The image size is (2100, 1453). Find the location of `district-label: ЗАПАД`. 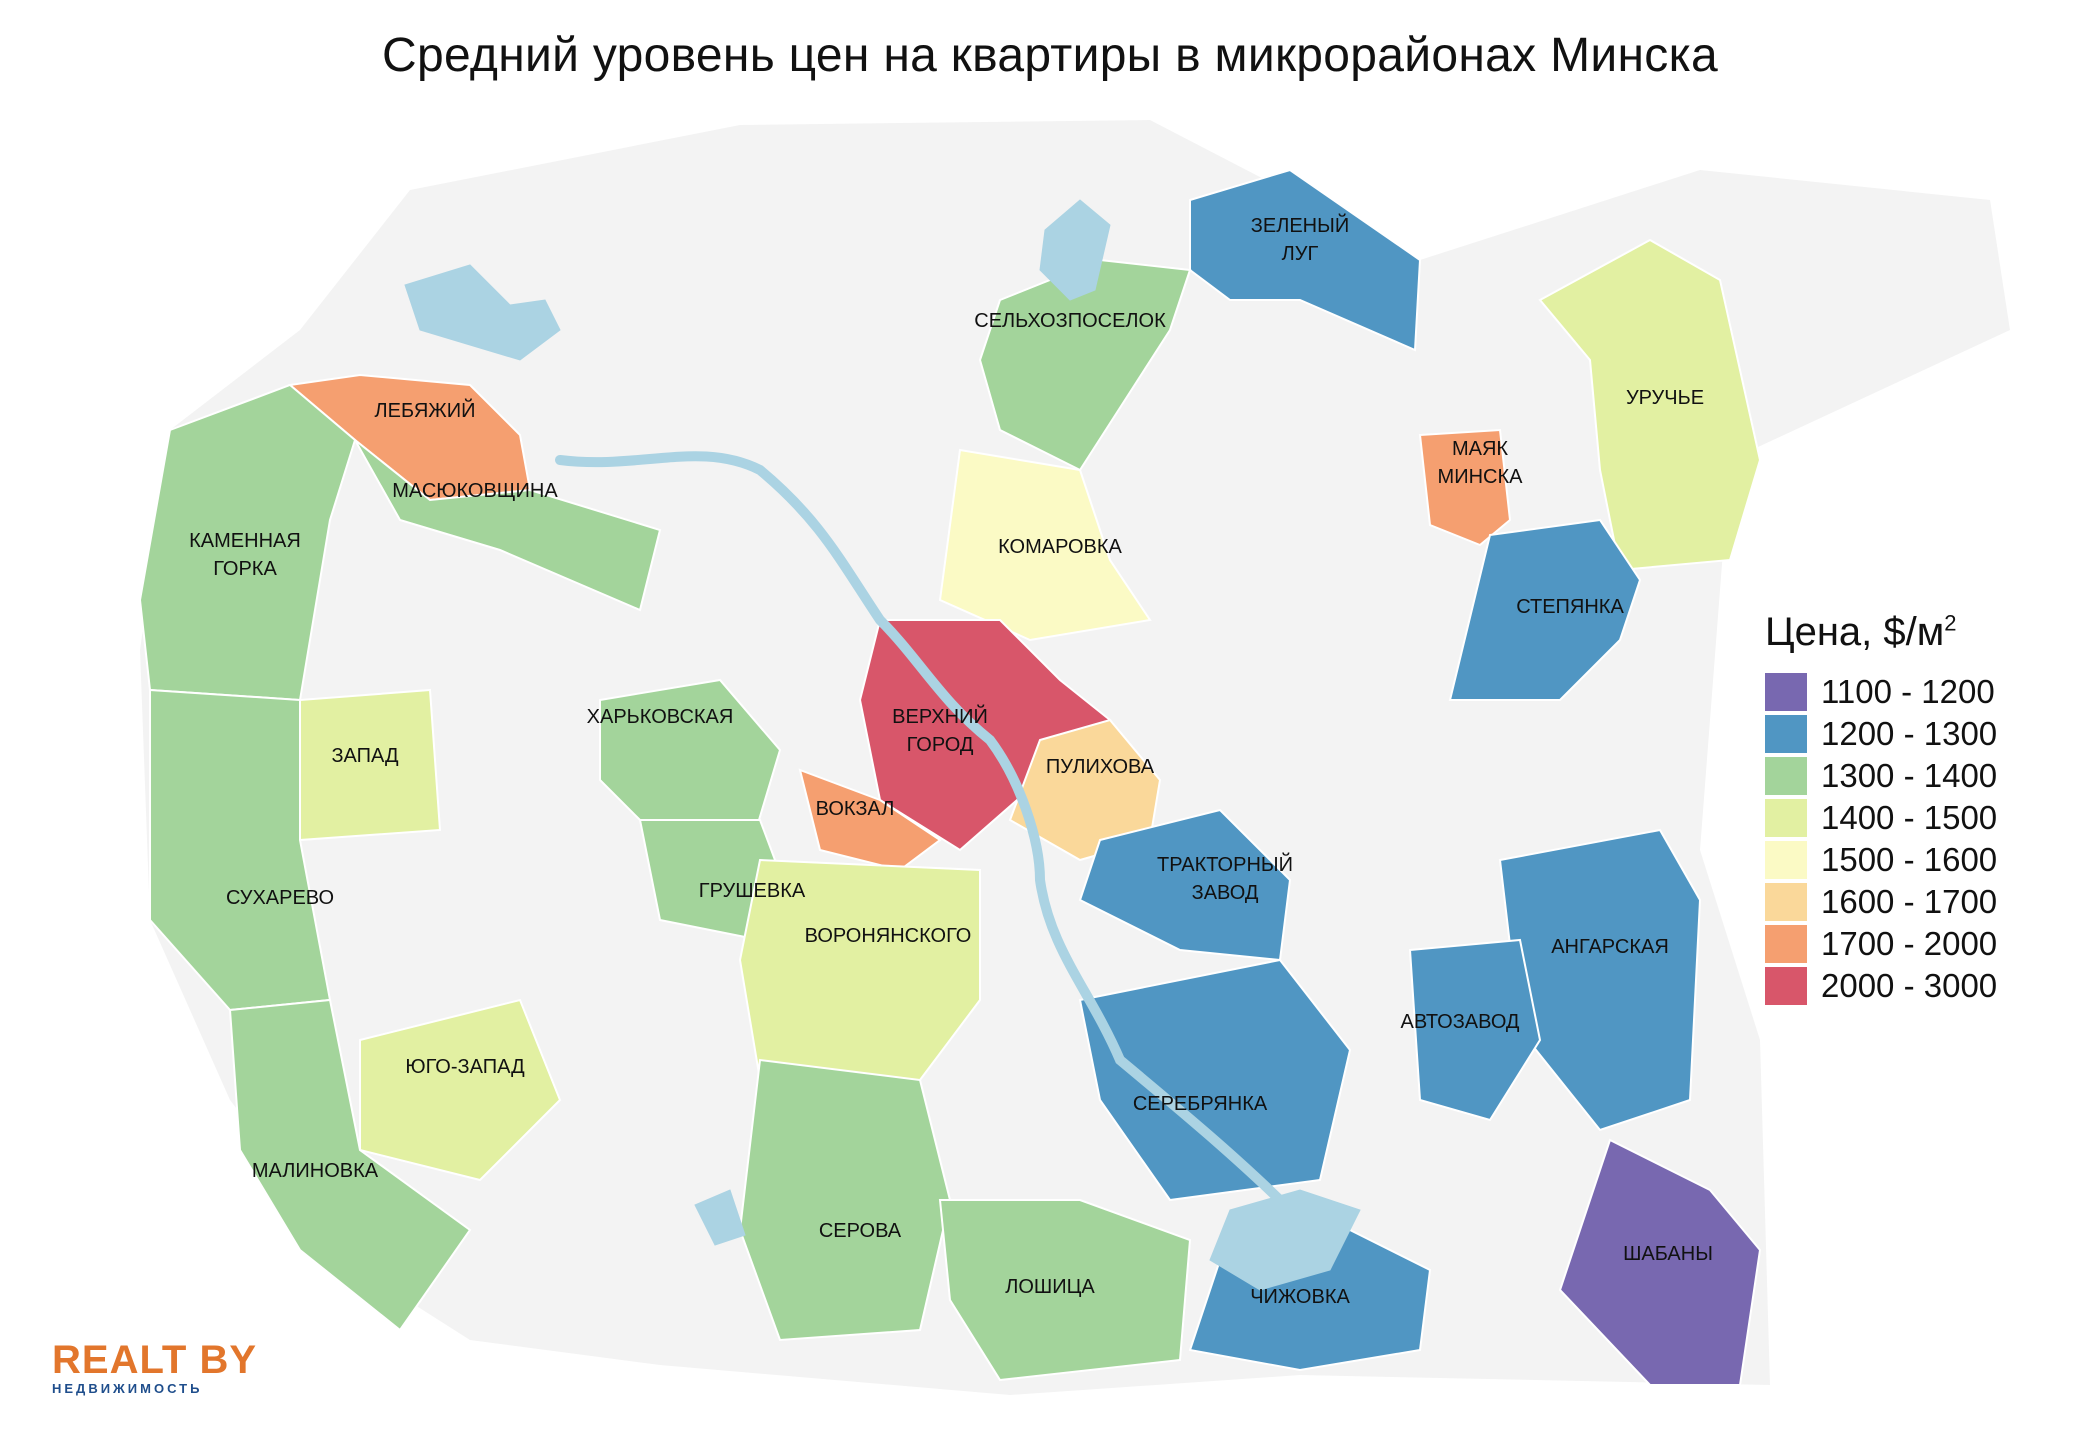

district-label: ЗАПАД is located at coordinates (365, 756).